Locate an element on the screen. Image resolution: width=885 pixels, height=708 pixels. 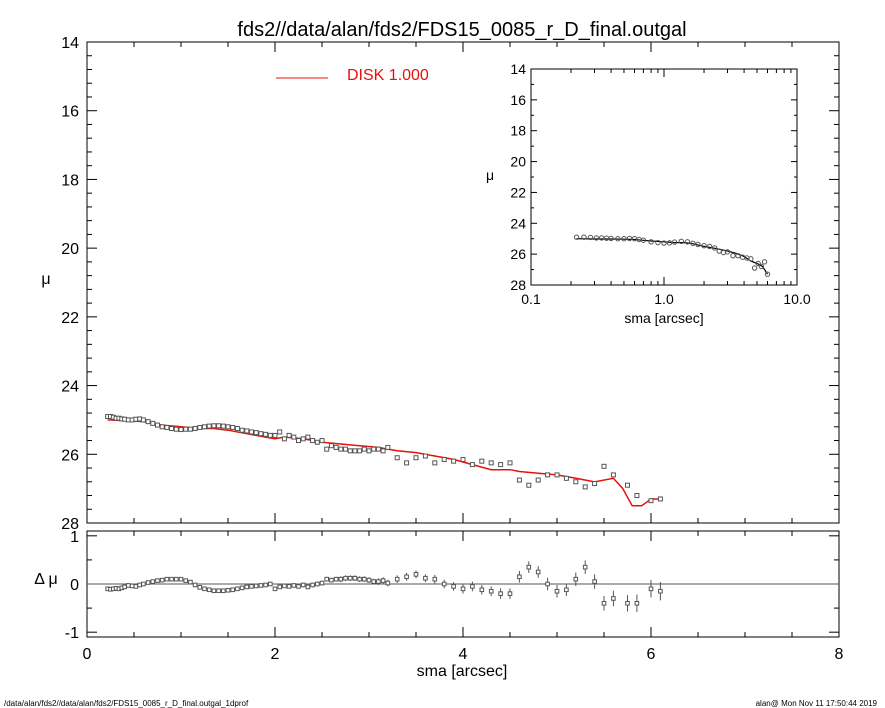
y-tick-label: 28 is located at coordinates (70, 524).